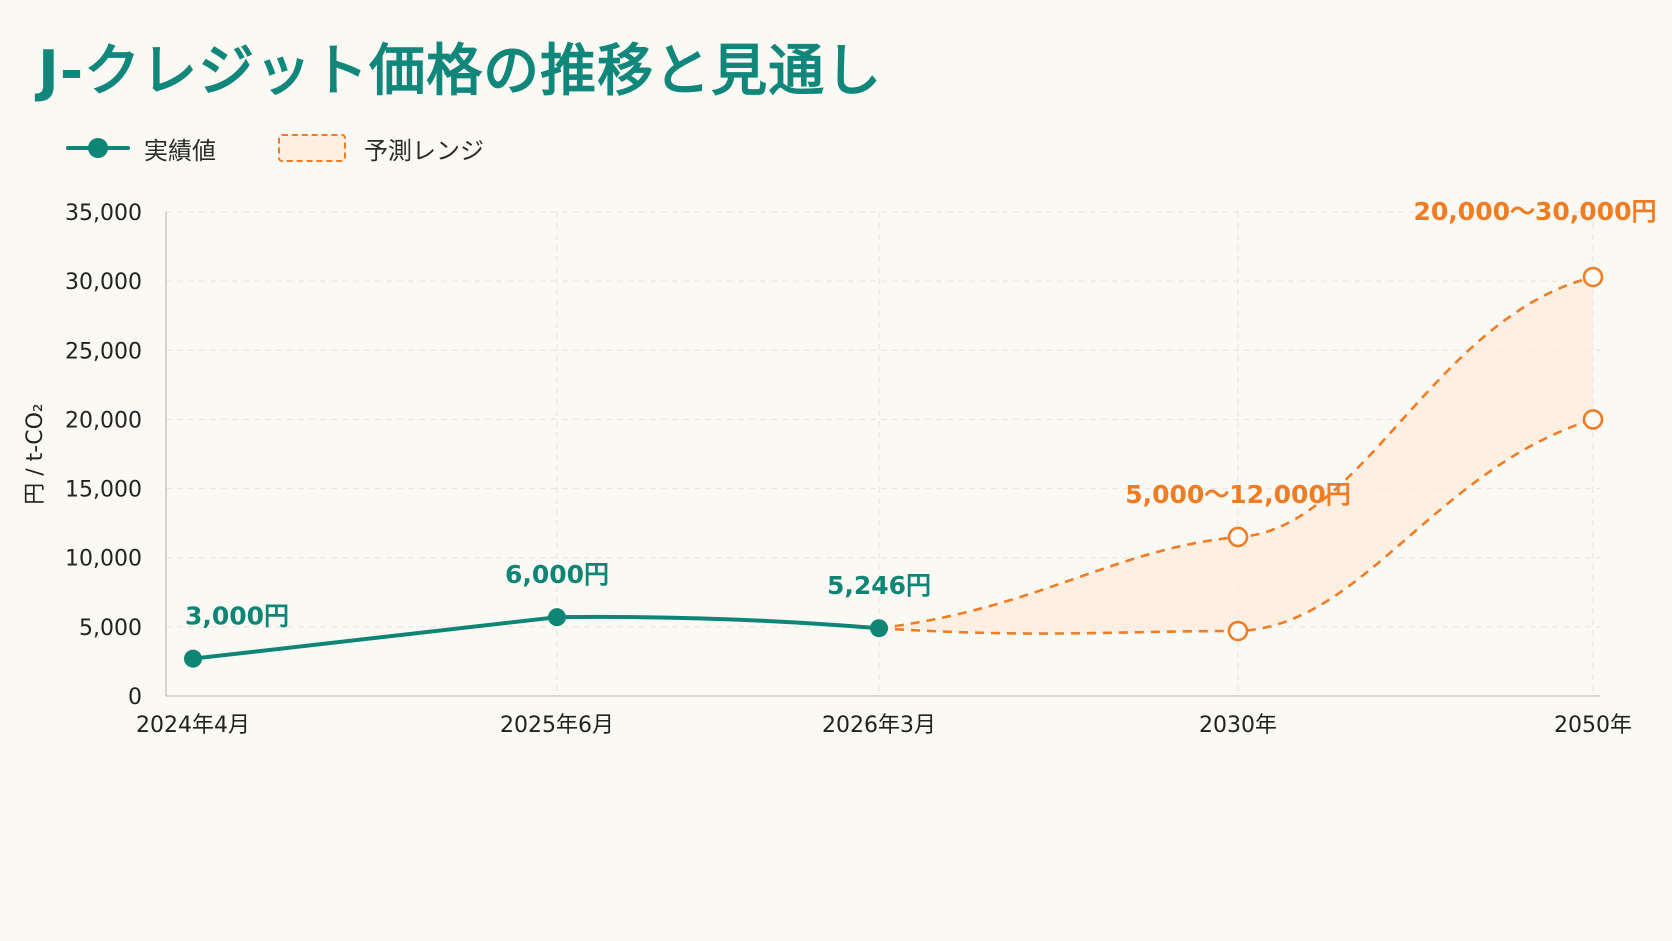 The image size is (1672, 941). What do you see at coordinates (103, 351) in the screenshot?
I see `y-tick-label: 25,000` at bounding box center [103, 351].